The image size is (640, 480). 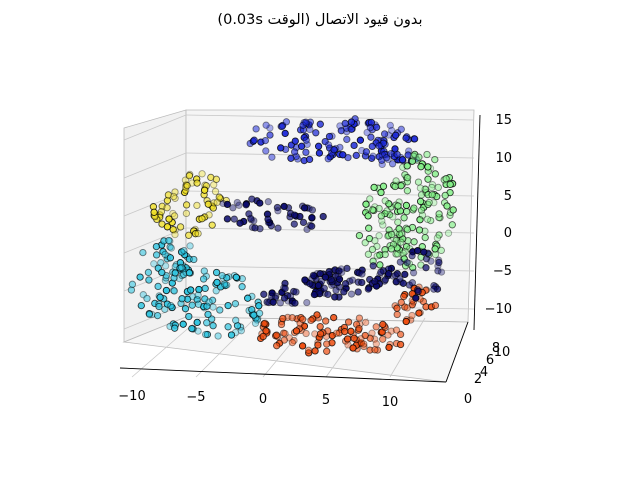 What do you see at coordinates (330, 230) in the screenshot?
I see `grid-line-z` at bounding box center [330, 230].